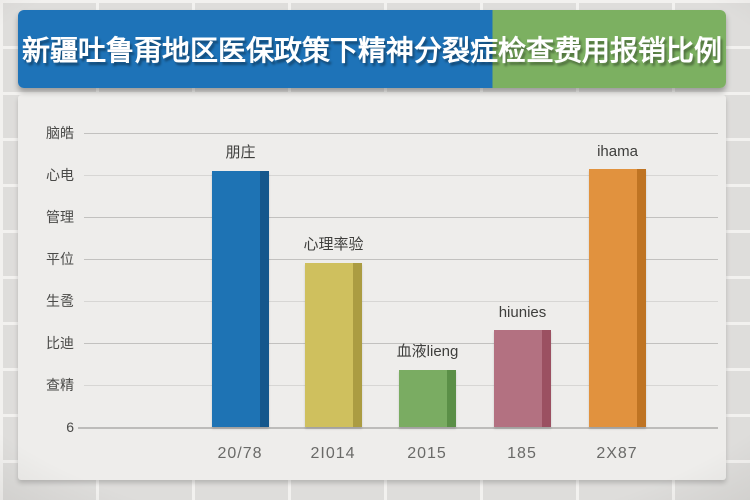 The width and height of the screenshot is (750, 500). Describe the element at coordinates (617, 151) in the screenshot. I see `bar-value-label: ihama` at that location.